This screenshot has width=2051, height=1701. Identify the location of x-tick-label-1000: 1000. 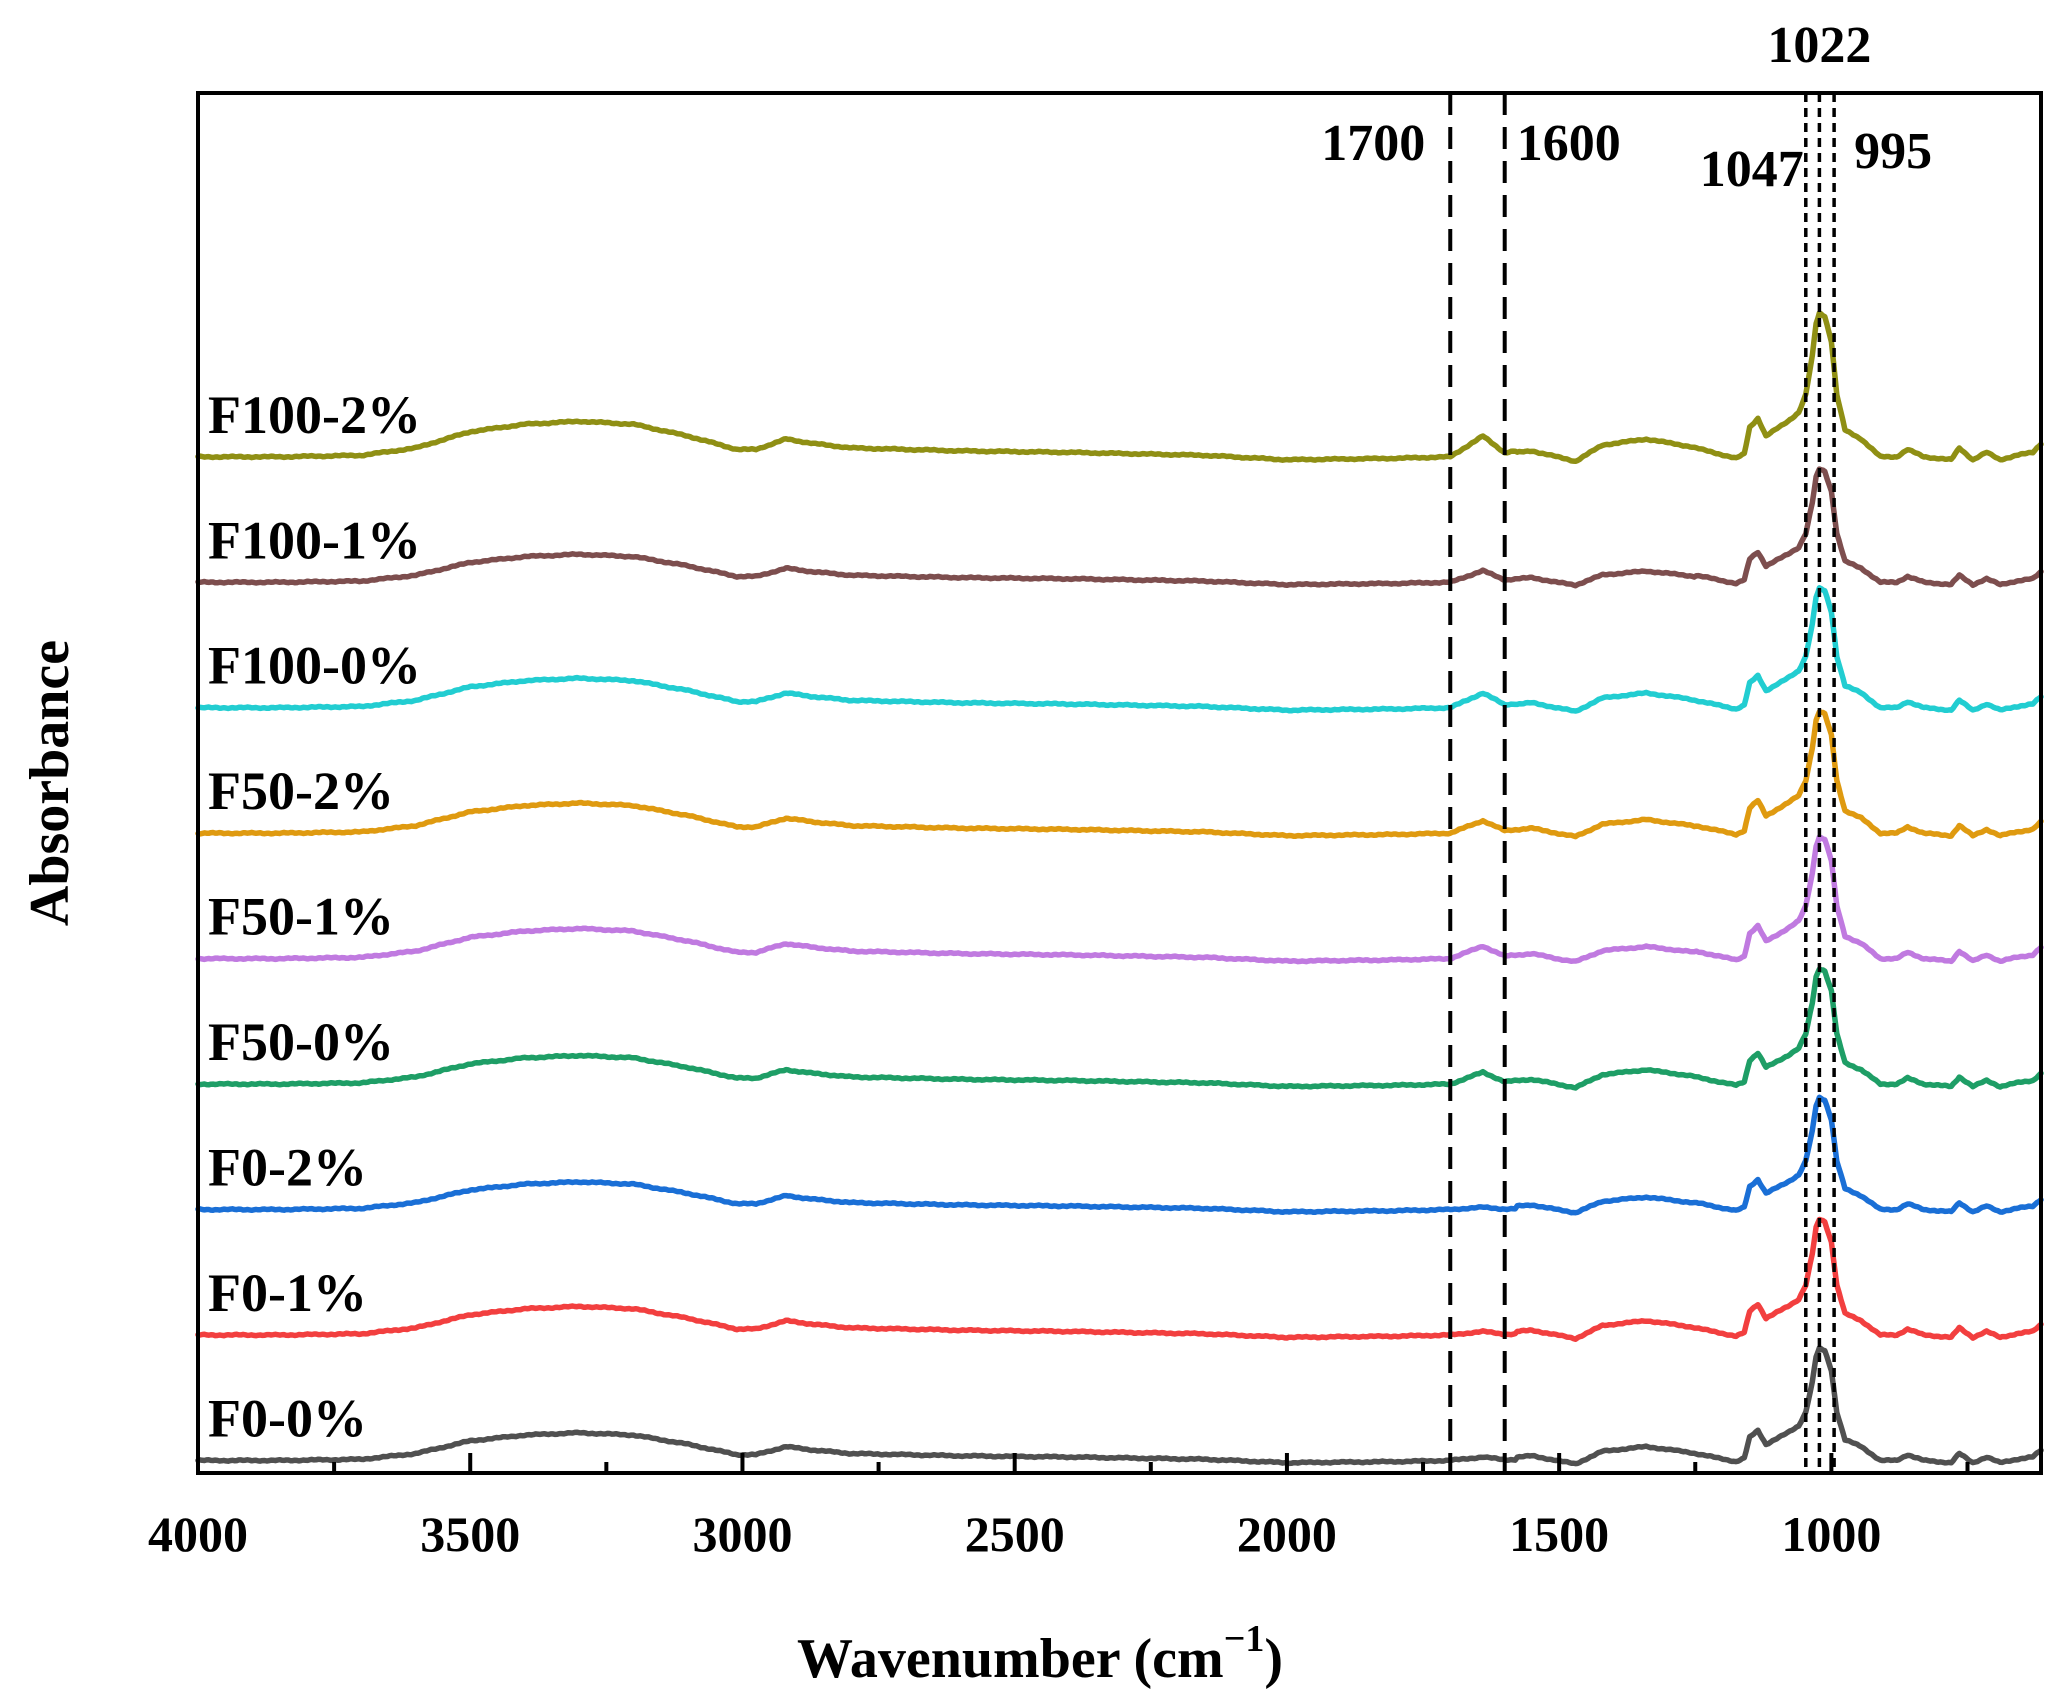
(1831, 1534).